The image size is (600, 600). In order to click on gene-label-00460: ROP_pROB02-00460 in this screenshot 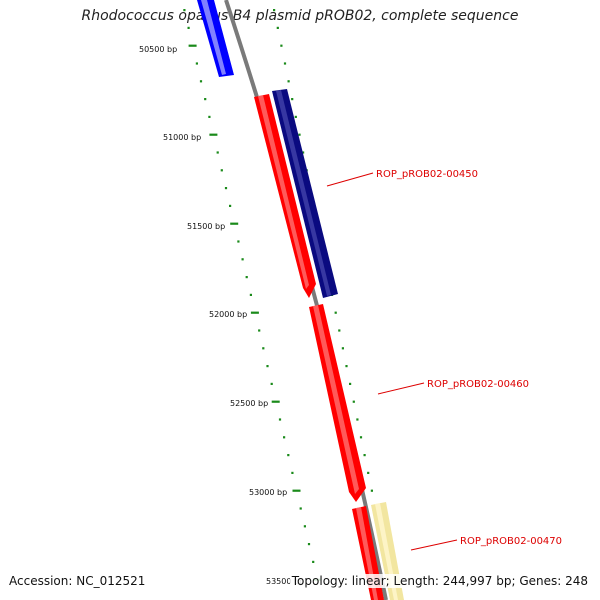, I will do `click(478, 384)`.